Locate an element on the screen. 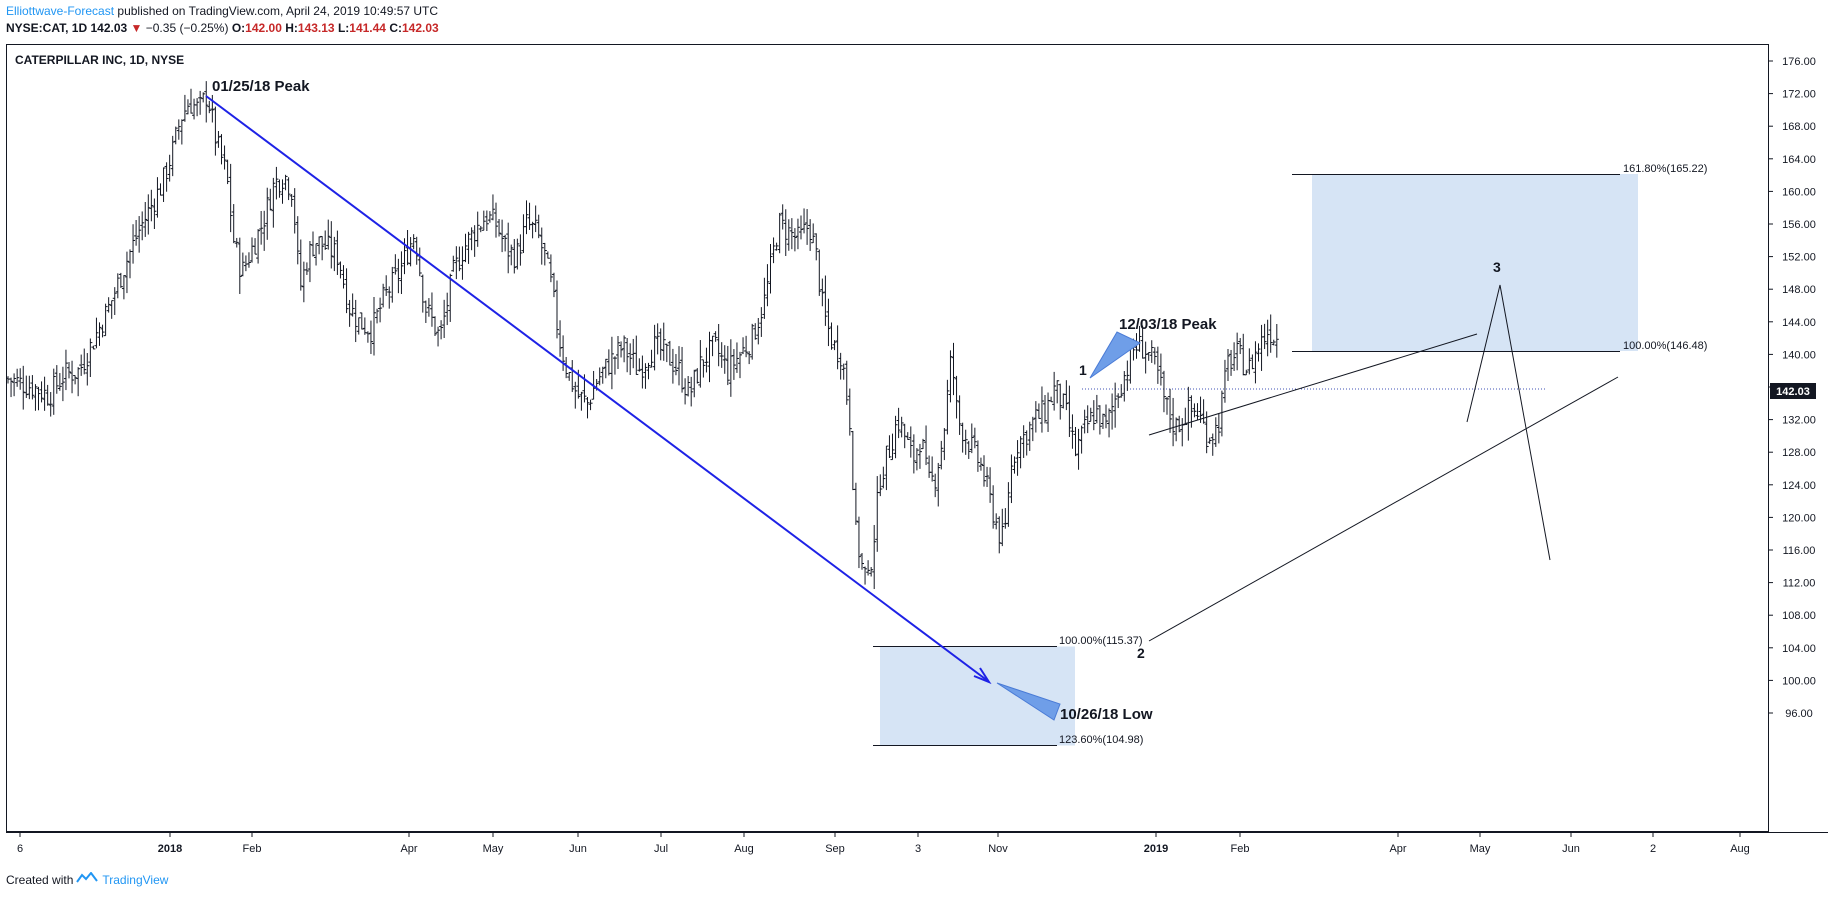 The image size is (1828, 898). wave-3-label: 3 is located at coordinates (1497, 267).